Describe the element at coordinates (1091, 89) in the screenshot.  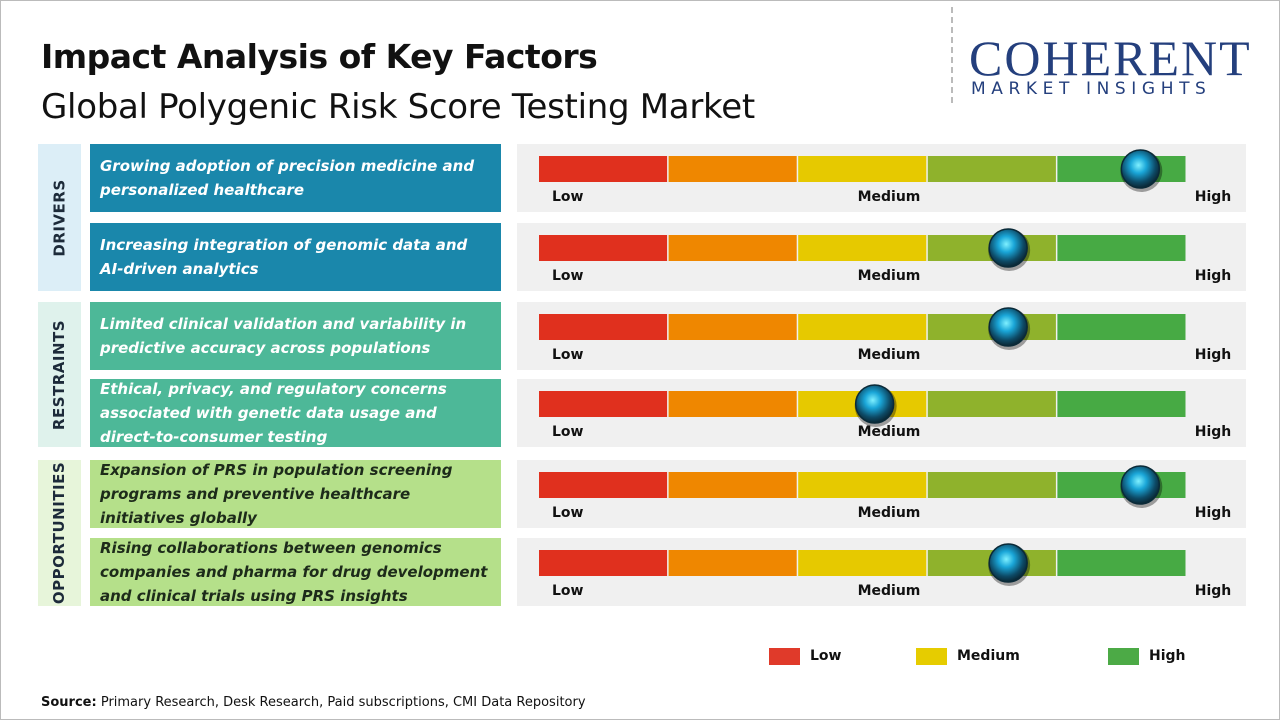
I see `logo-tagline: MARKET INSIGHTS` at that location.